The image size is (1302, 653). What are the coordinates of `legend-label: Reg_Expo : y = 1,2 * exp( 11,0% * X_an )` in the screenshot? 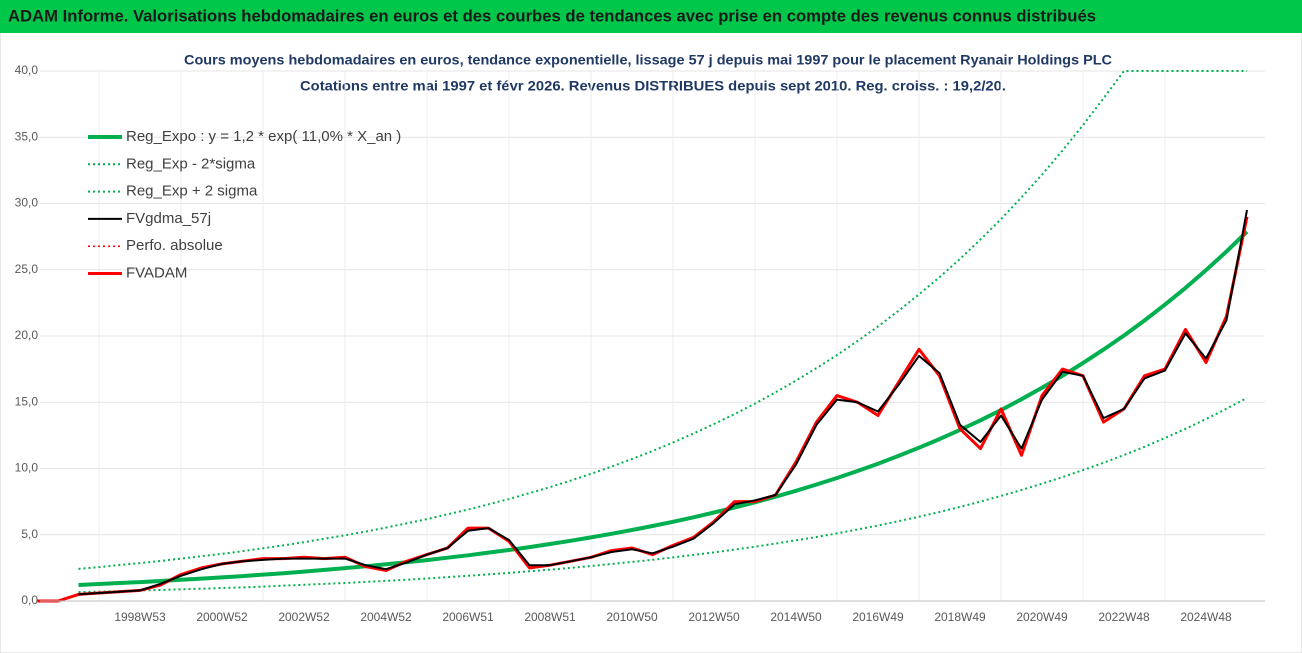 It's located at (263, 136).